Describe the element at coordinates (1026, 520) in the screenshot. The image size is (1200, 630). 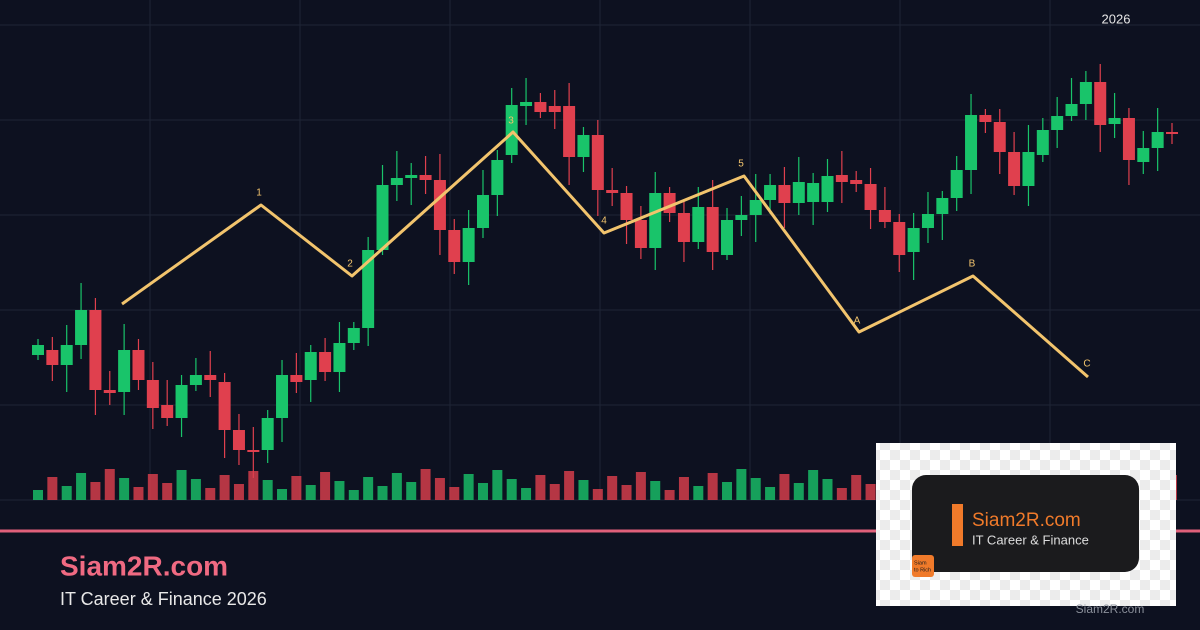
I see `logo-title: Siam2R.com` at that location.